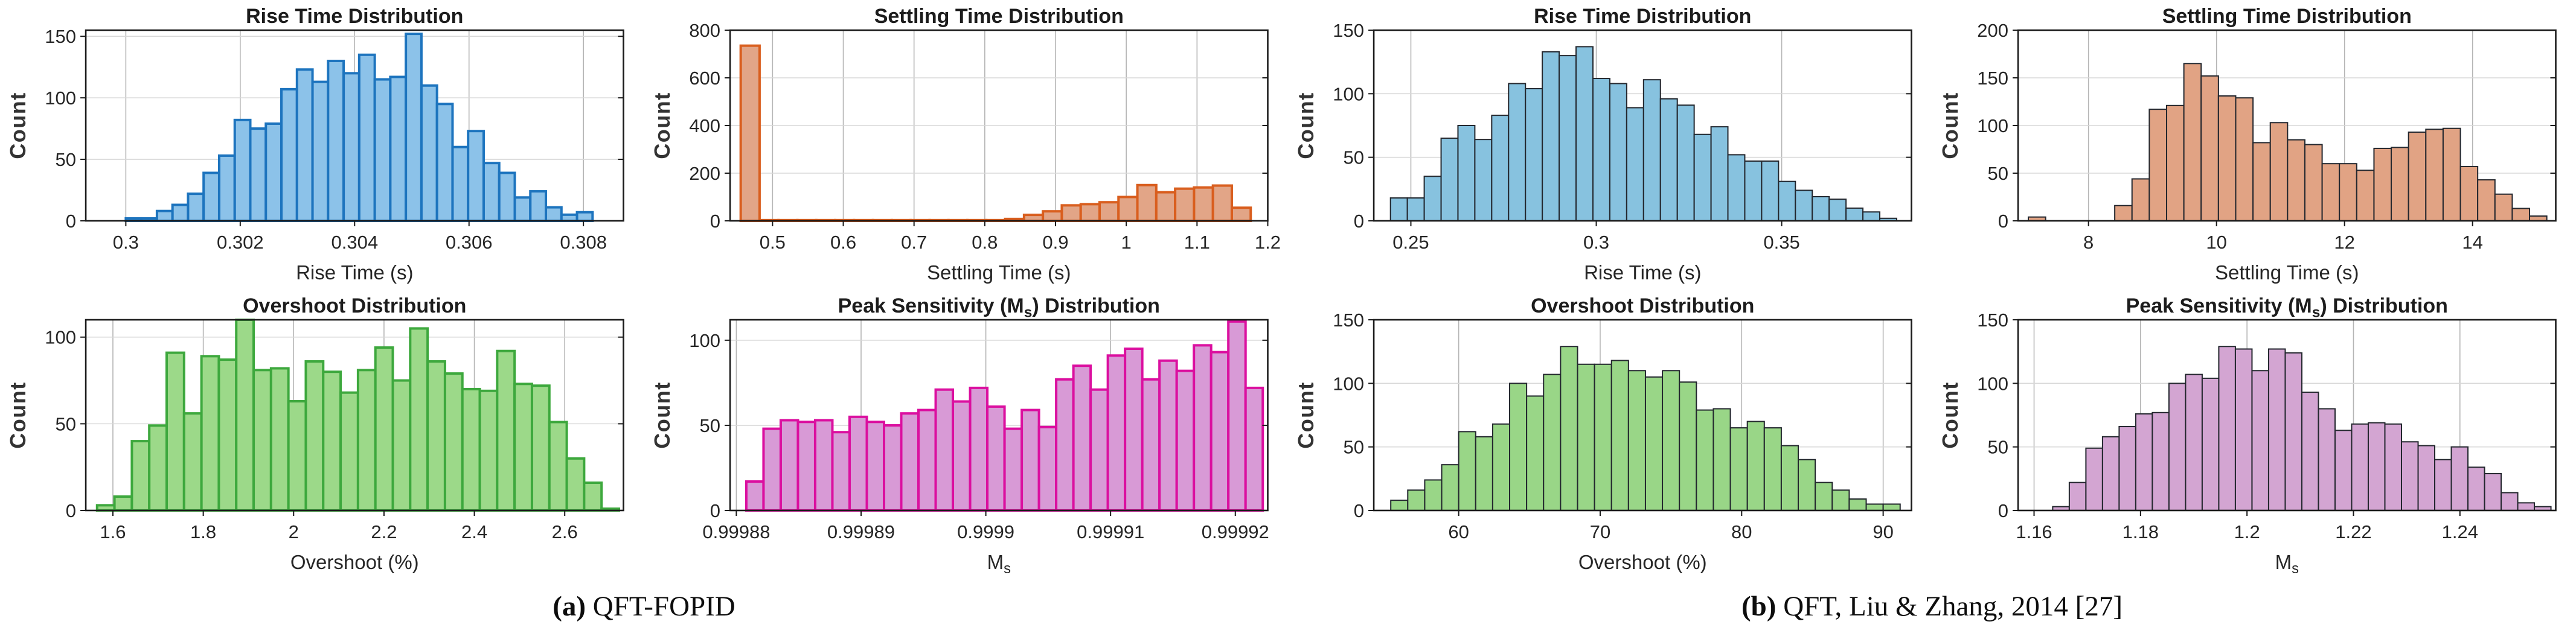 The width and height of the screenshot is (2576, 642). Describe the element at coordinates (1932, 610) in the screenshot. I see `caption-b: (b) QFT, Liu & Zhang, 2014 [27]` at that location.